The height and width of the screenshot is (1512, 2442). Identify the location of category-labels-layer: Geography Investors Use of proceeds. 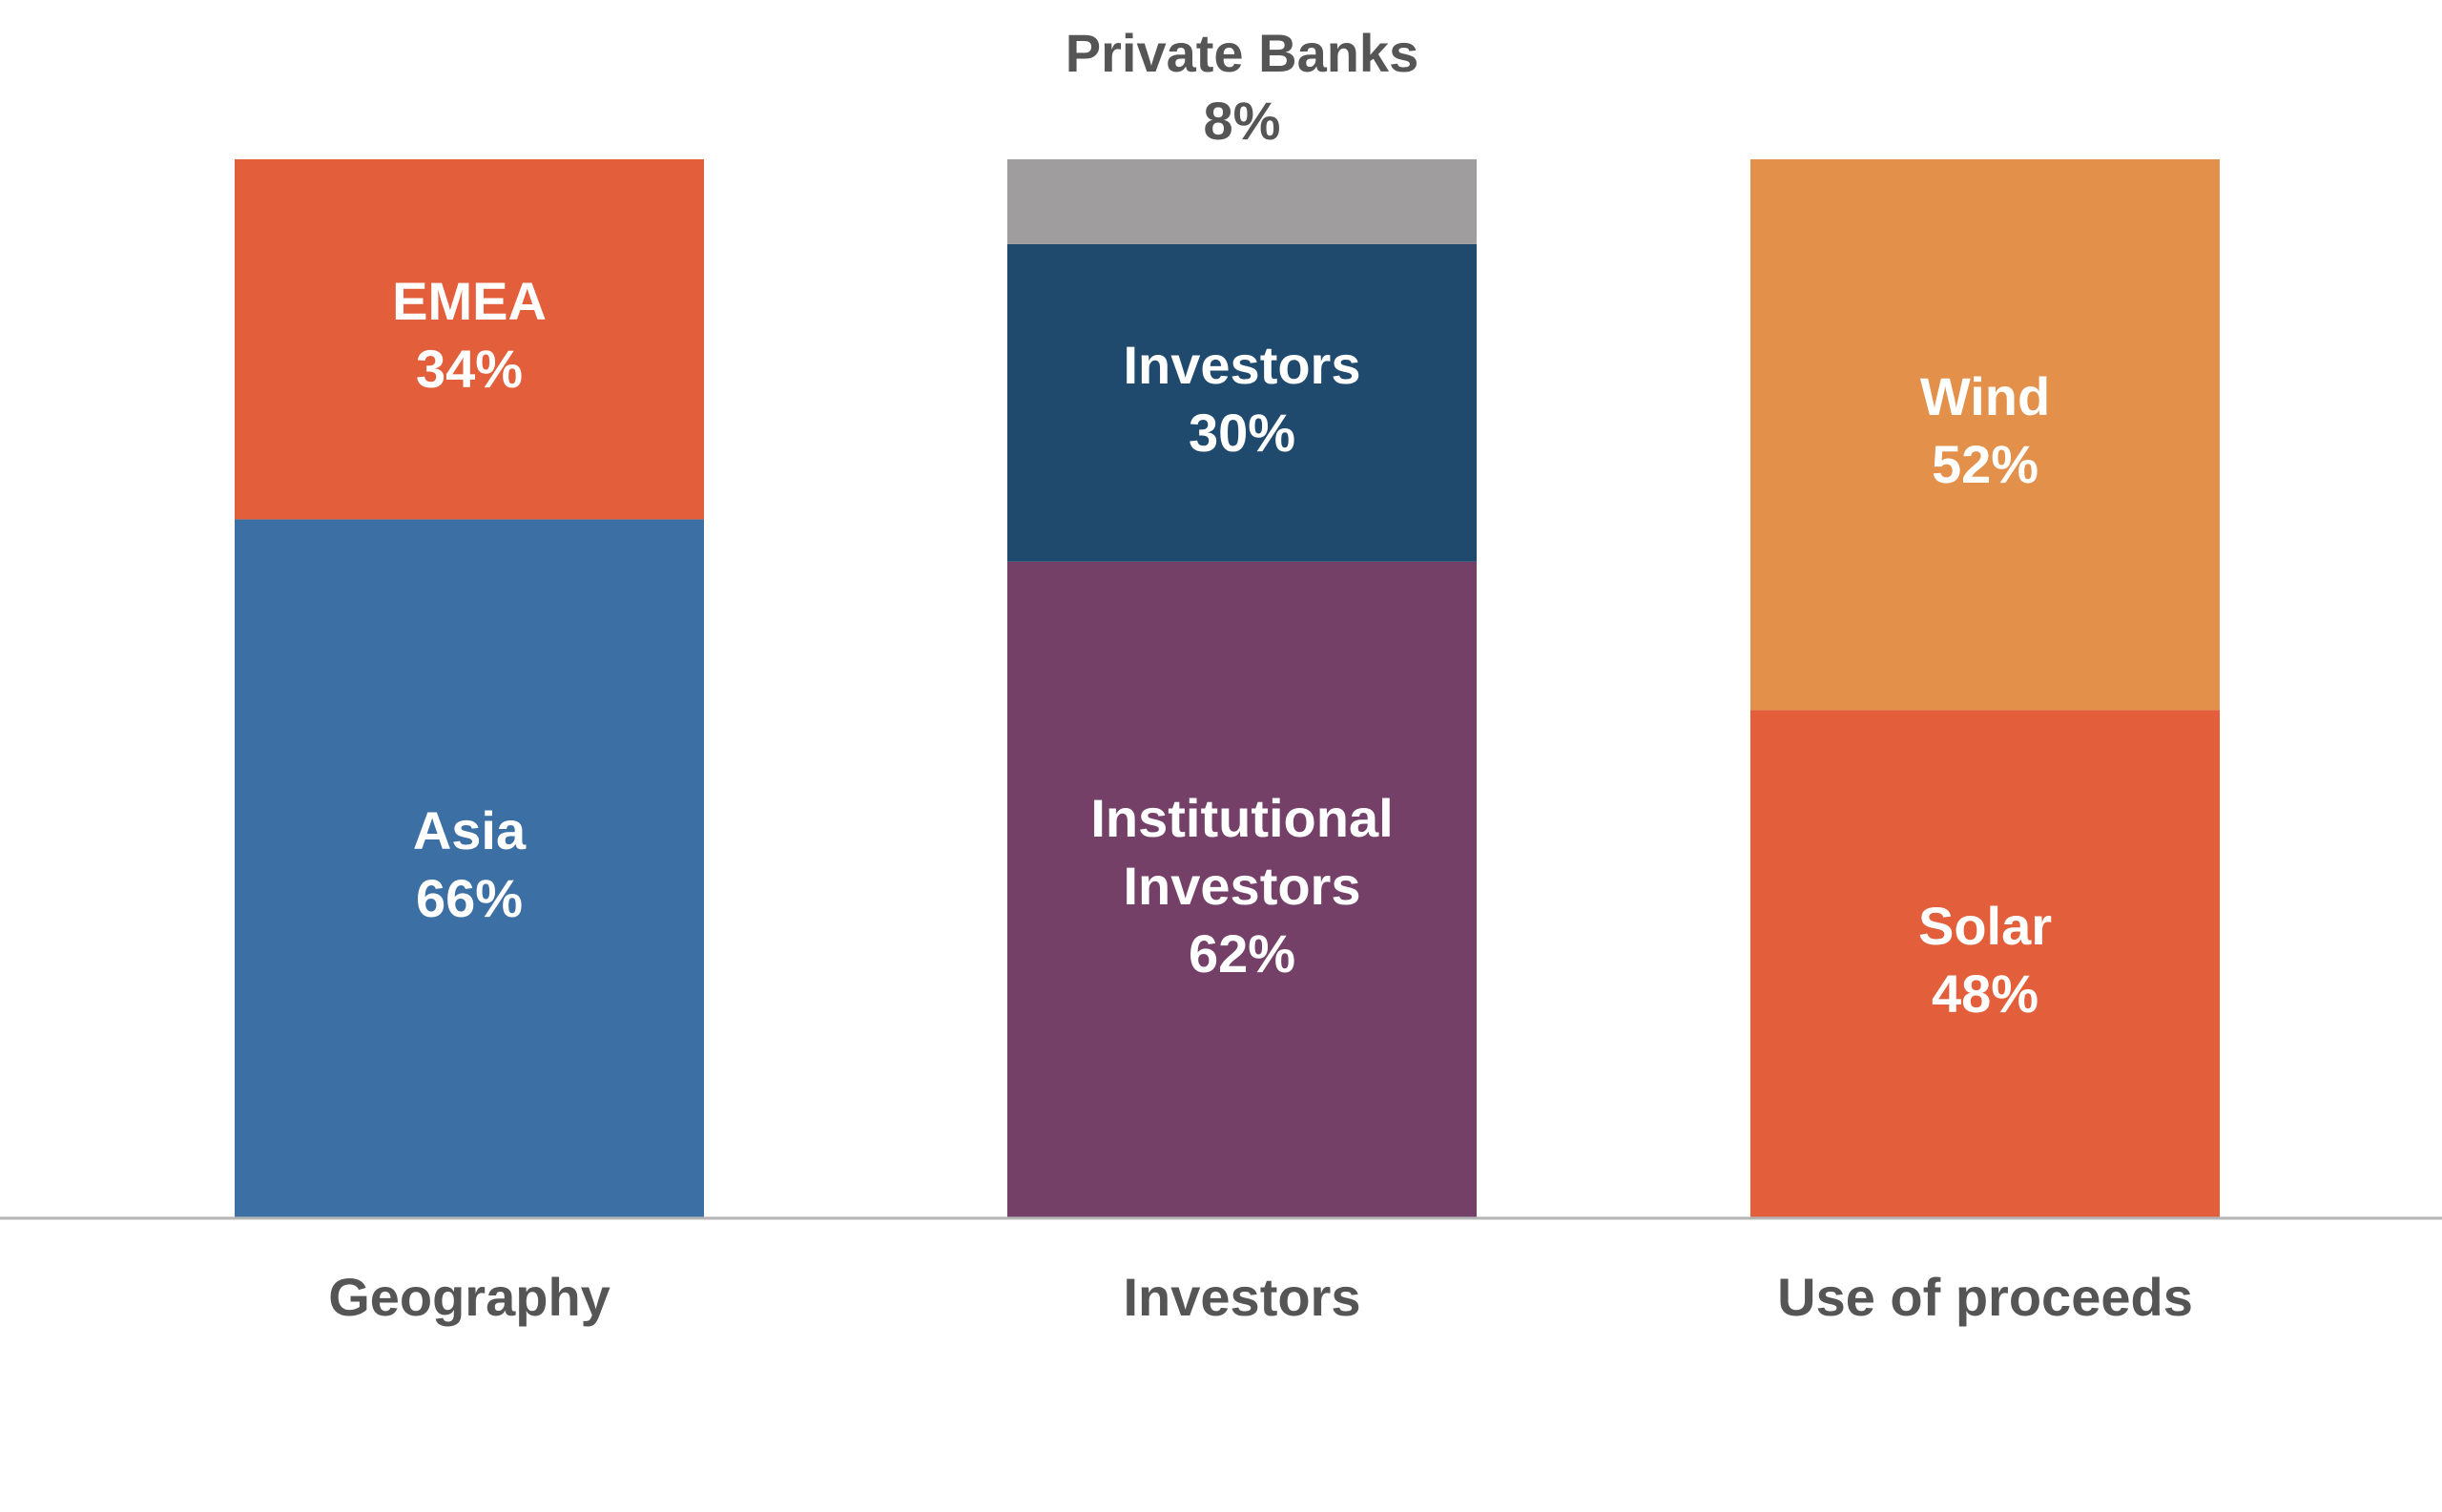
(1260, 1297).